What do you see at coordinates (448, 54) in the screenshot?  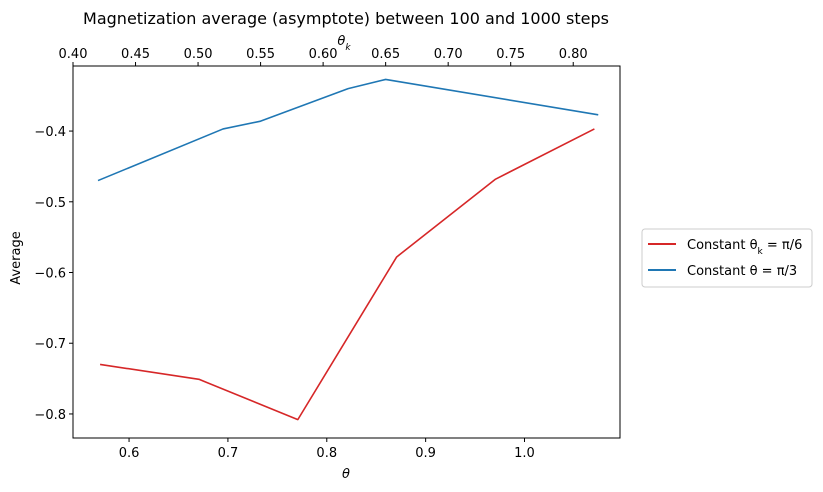 I see `top-x-tick-label: 0.70` at bounding box center [448, 54].